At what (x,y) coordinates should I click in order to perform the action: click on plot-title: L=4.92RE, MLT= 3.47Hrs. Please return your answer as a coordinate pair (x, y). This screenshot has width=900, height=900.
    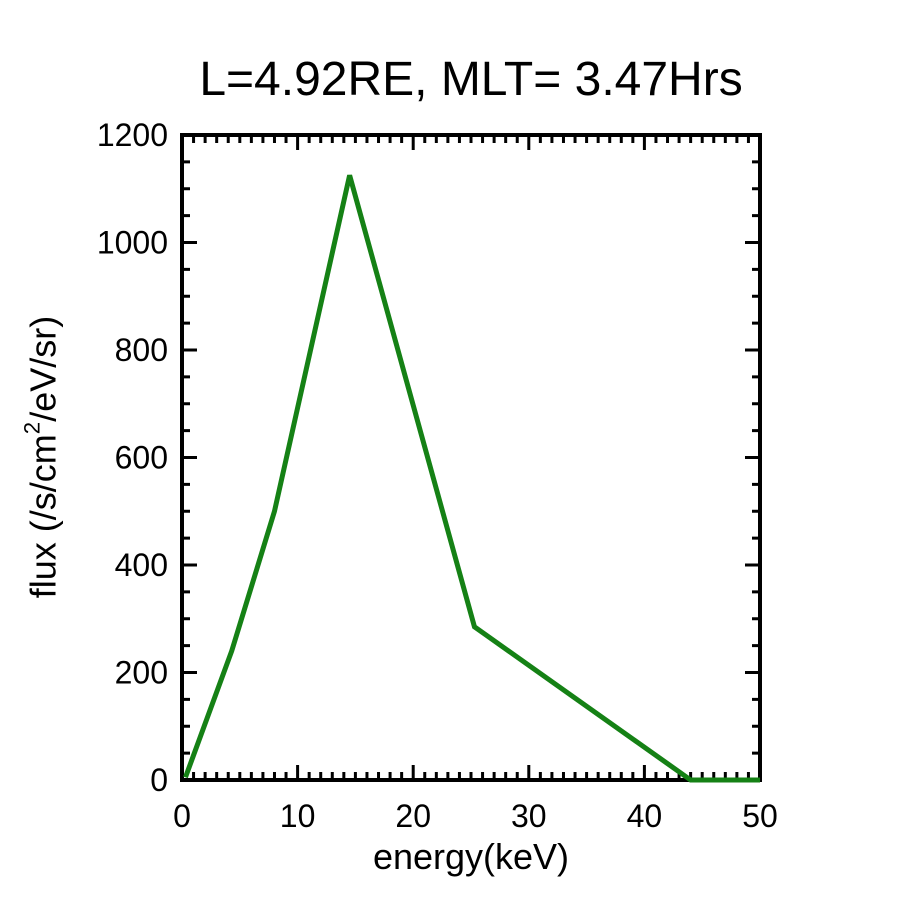
    Looking at the image, I should click on (471, 79).